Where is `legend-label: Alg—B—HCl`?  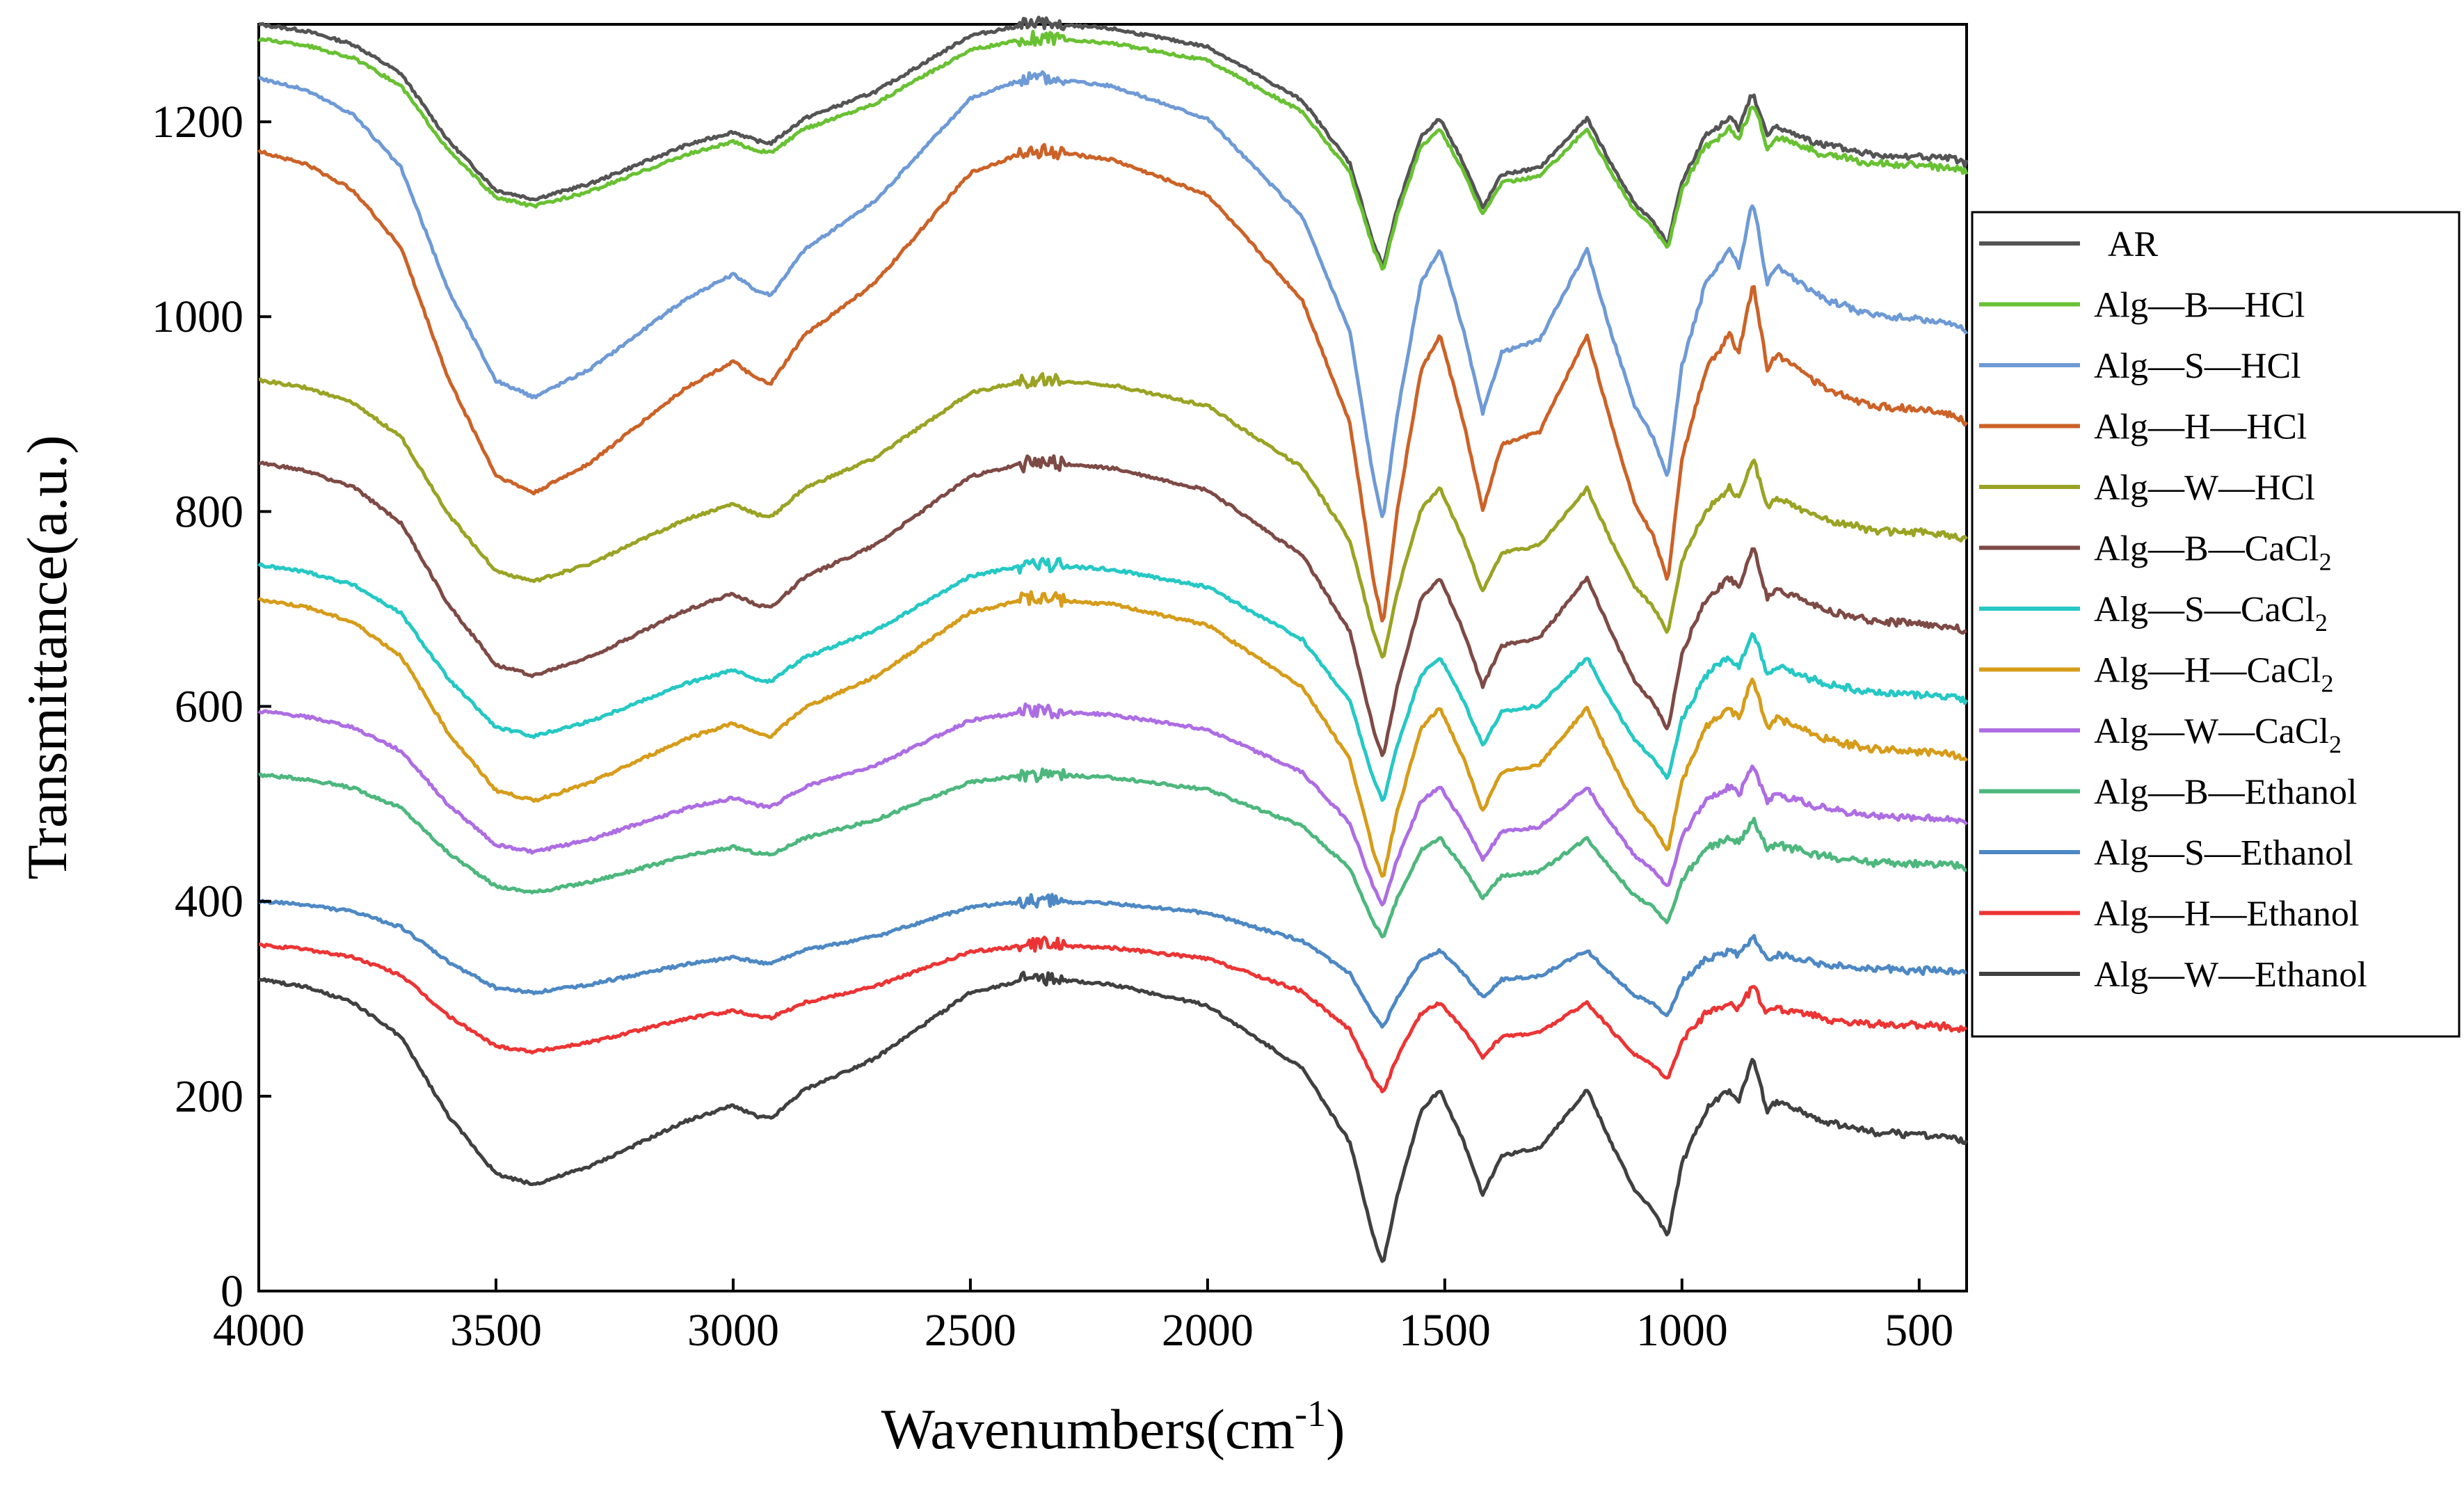 legend-label: Alg—B—HCl is located at coordinates (2199, 306).